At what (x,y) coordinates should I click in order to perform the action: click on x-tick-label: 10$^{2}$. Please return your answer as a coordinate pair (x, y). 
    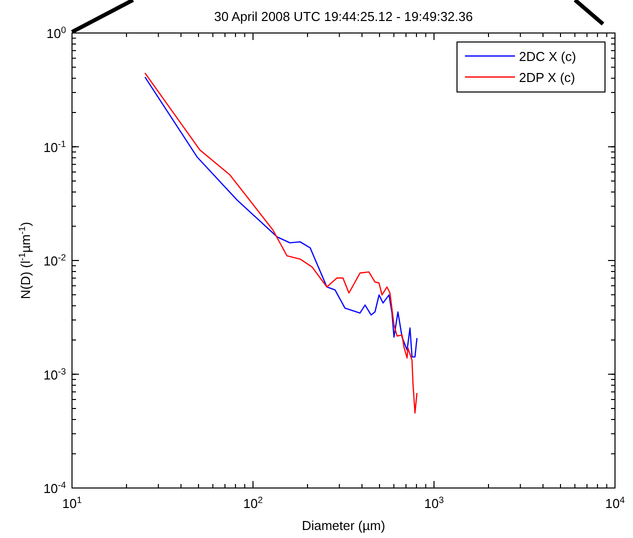
    Looking at the image, I should click on (253, 503).